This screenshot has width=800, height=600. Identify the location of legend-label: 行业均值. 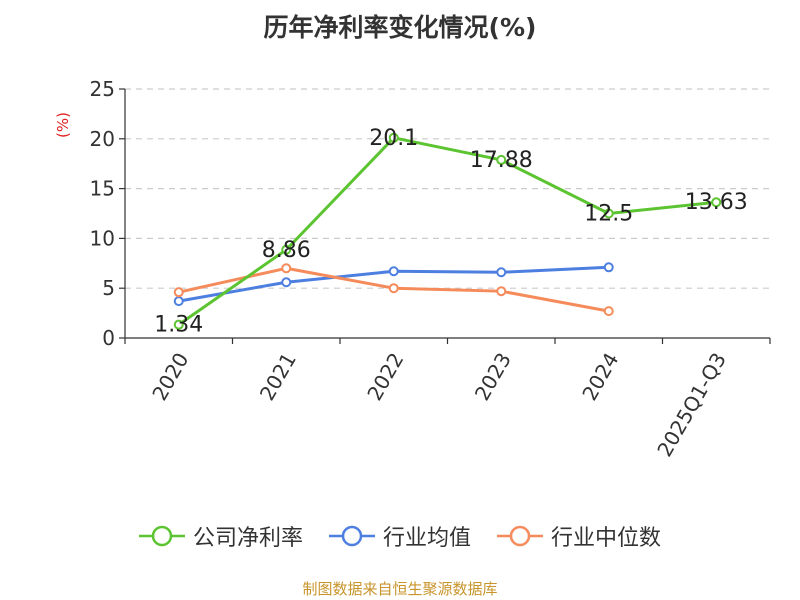
(426, 538).